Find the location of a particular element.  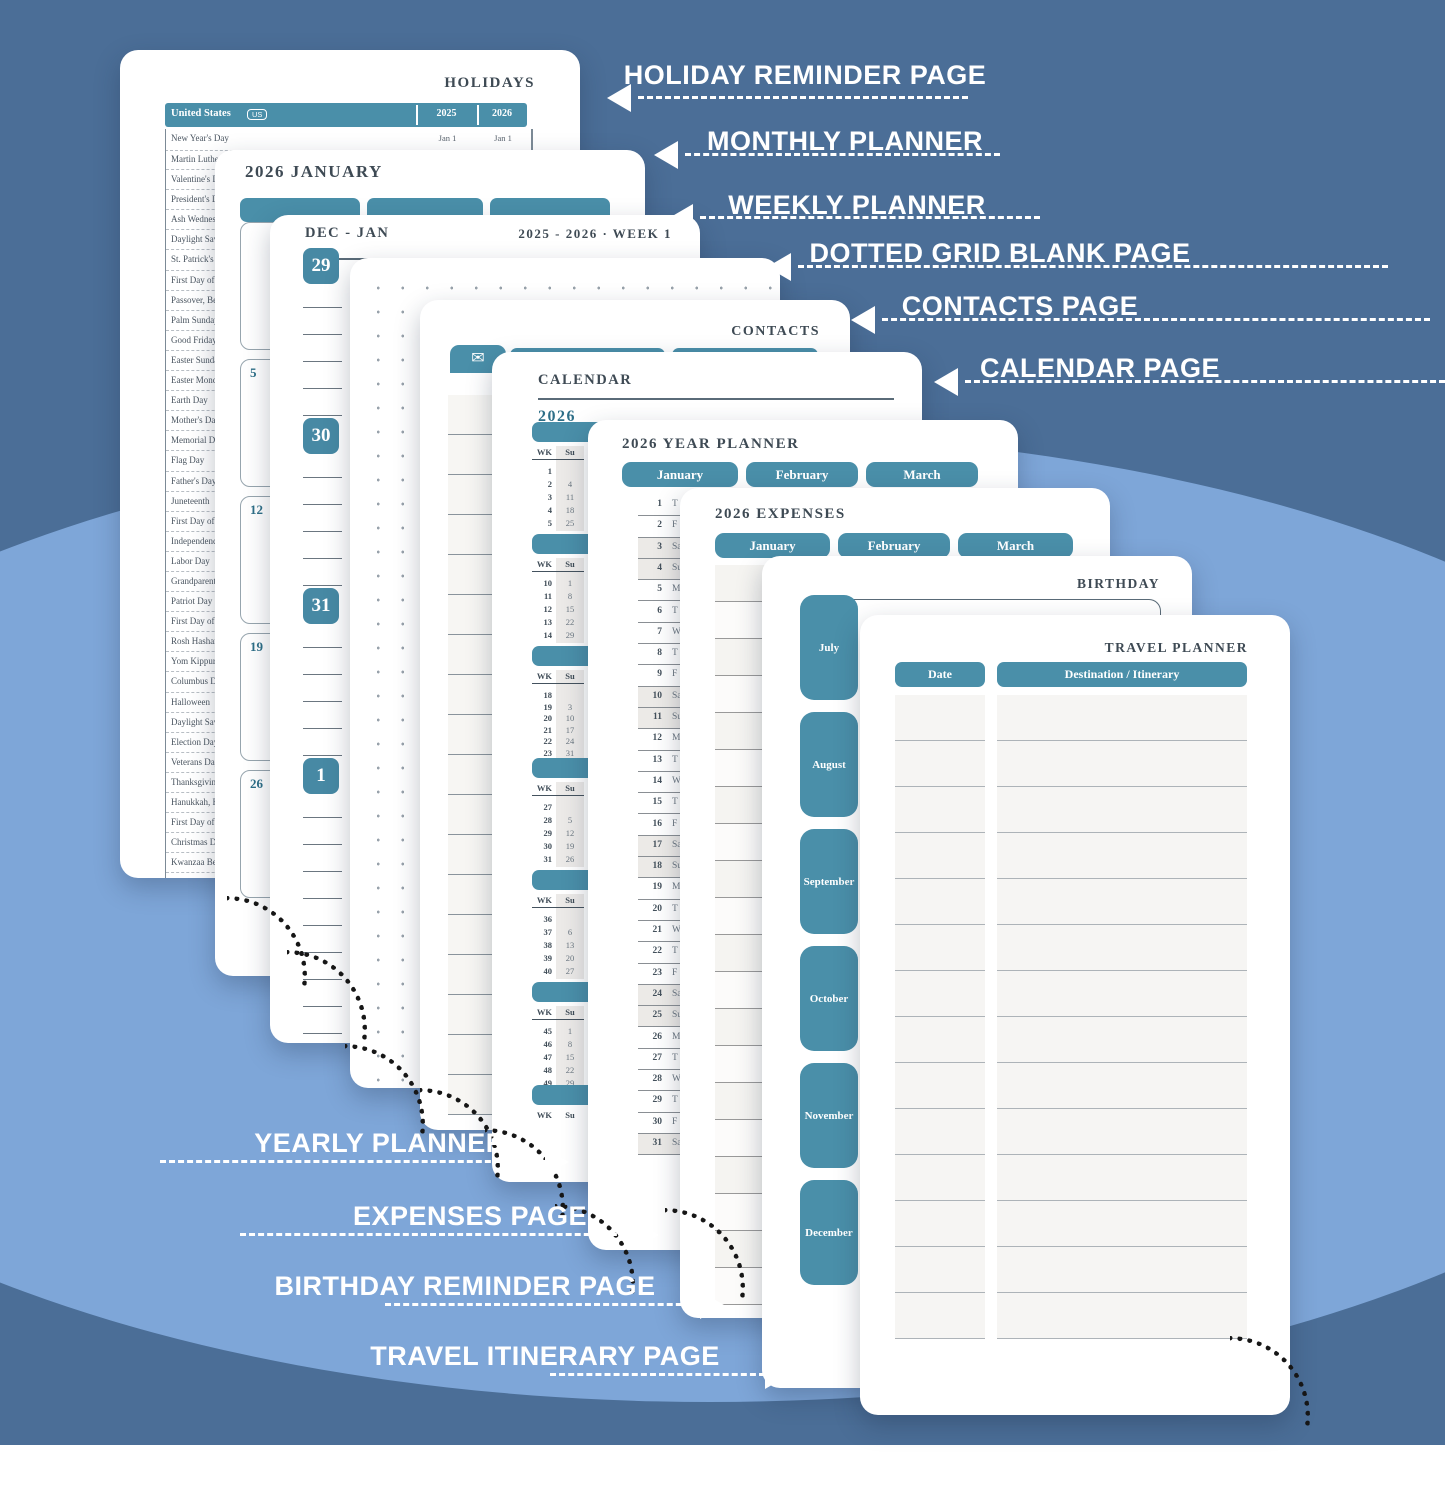

calendar-sunday-date: 1 is located at coordinates (570, 1031).